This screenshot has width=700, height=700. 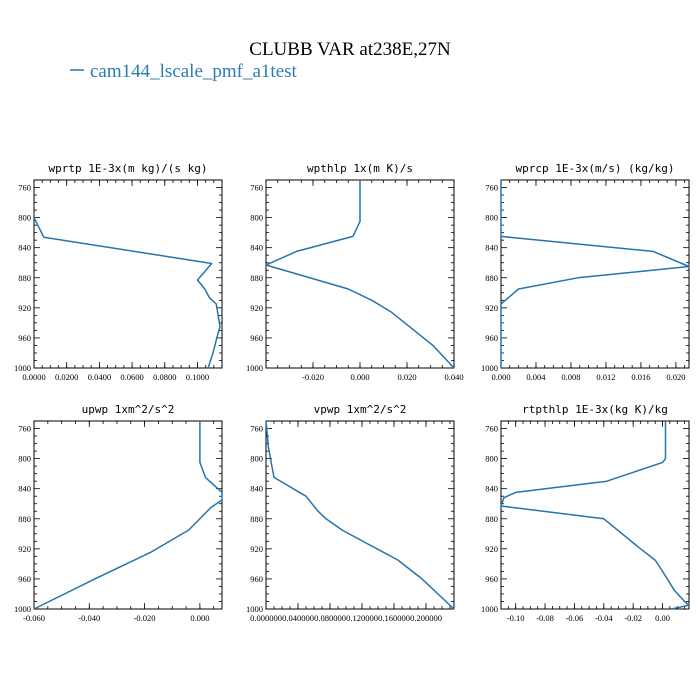 I want to click on x-tick-label: -0.06, so click(x=575, y=618).